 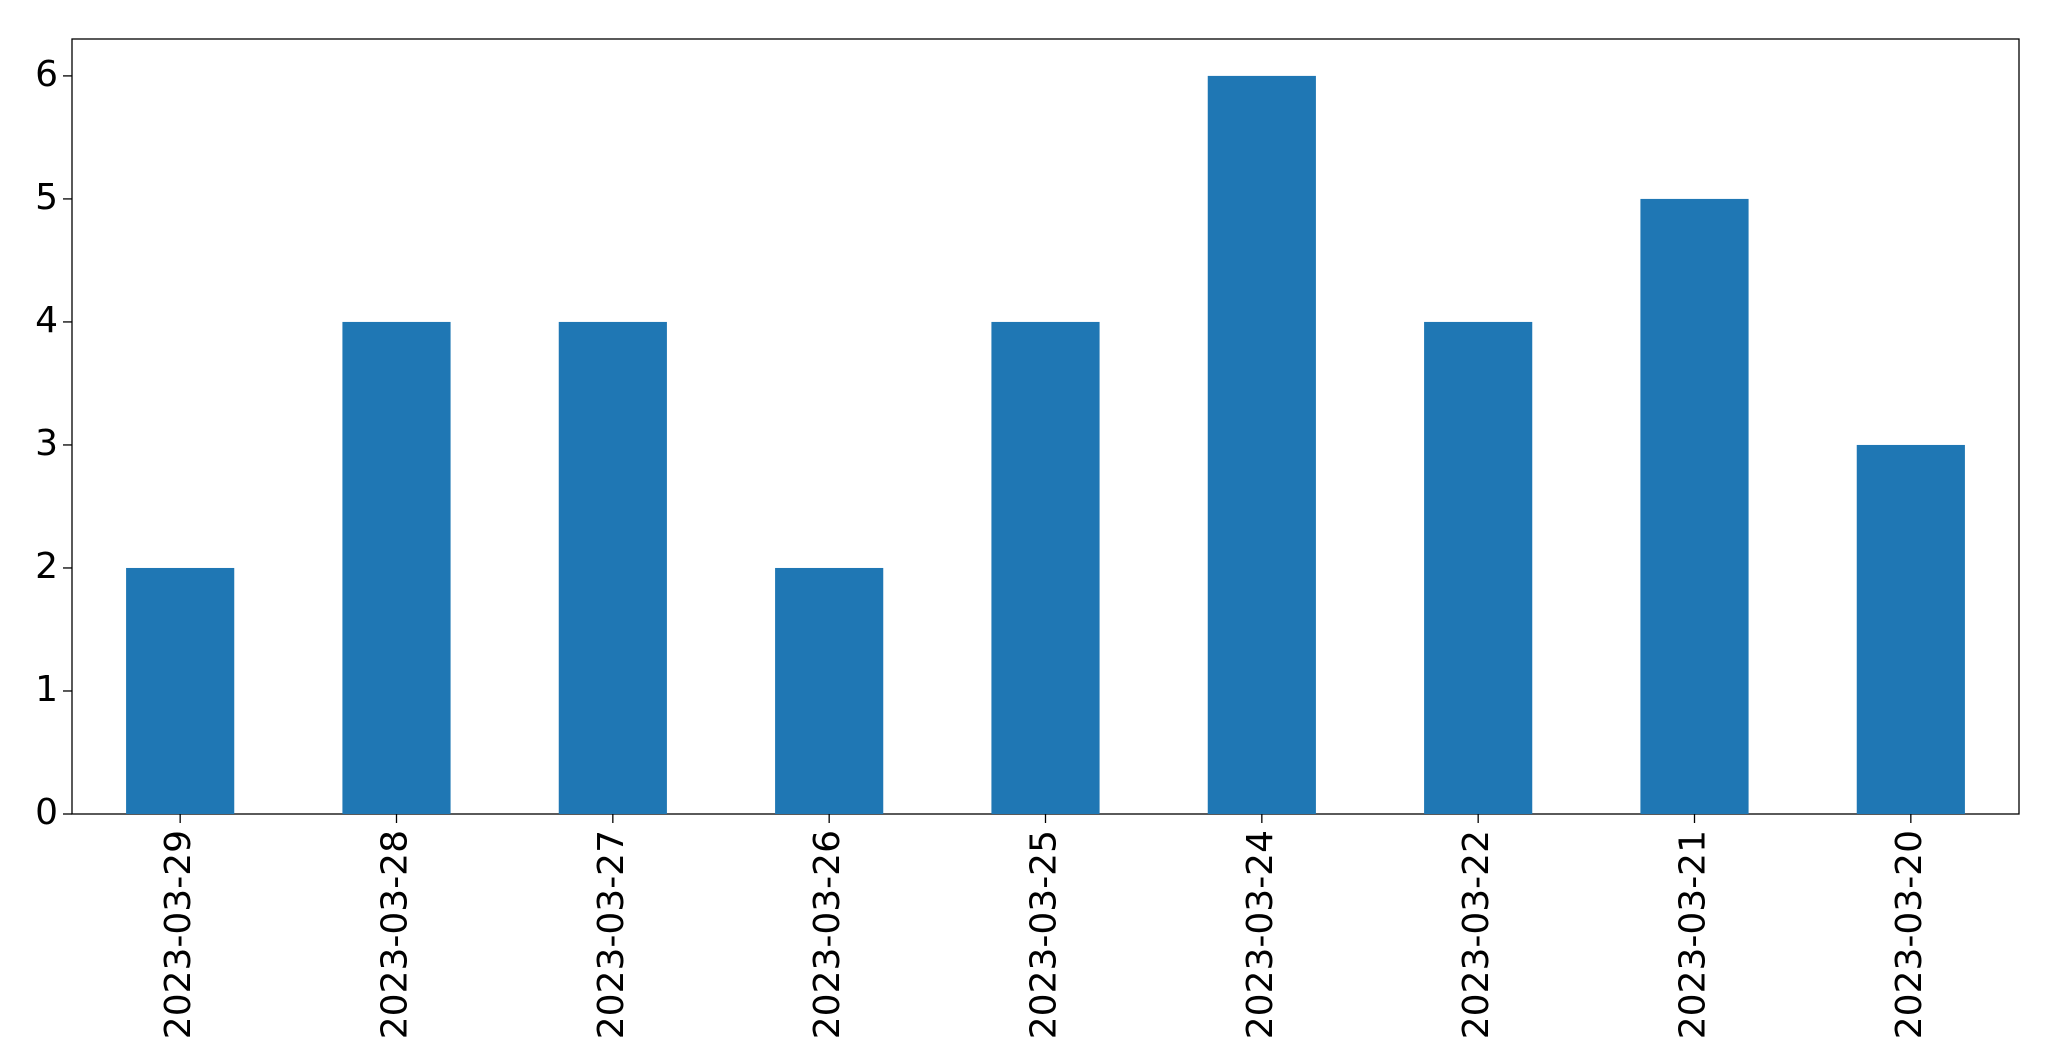 What do you see at coordinates (1044, 934) in the screenshot?
I see `x-tick-label: 2023-03-25` at bounding box center [1044, 934].